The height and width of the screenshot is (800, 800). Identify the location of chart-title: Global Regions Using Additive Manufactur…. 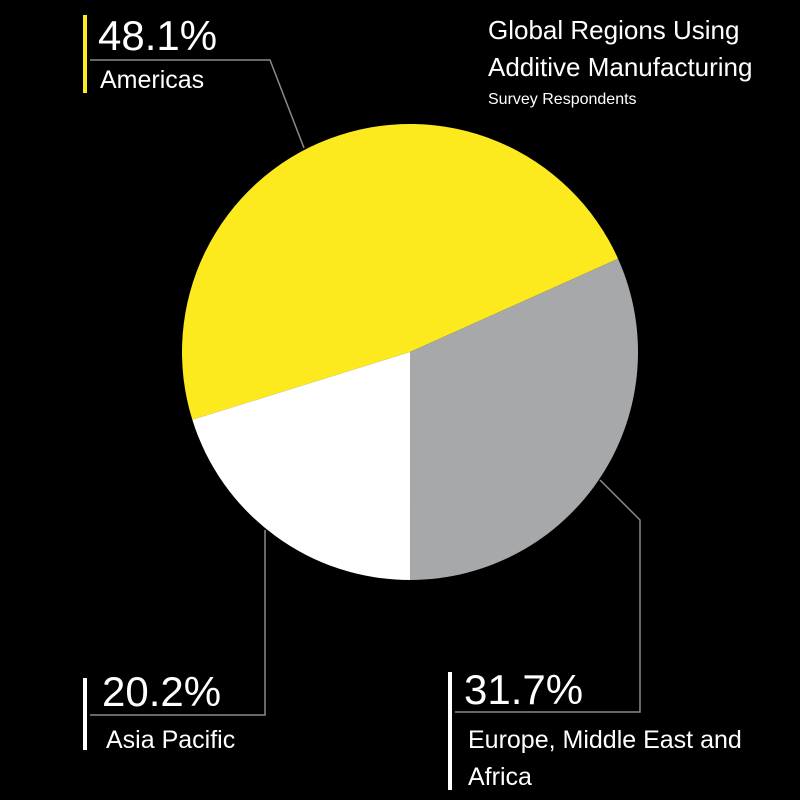
(620, 48).